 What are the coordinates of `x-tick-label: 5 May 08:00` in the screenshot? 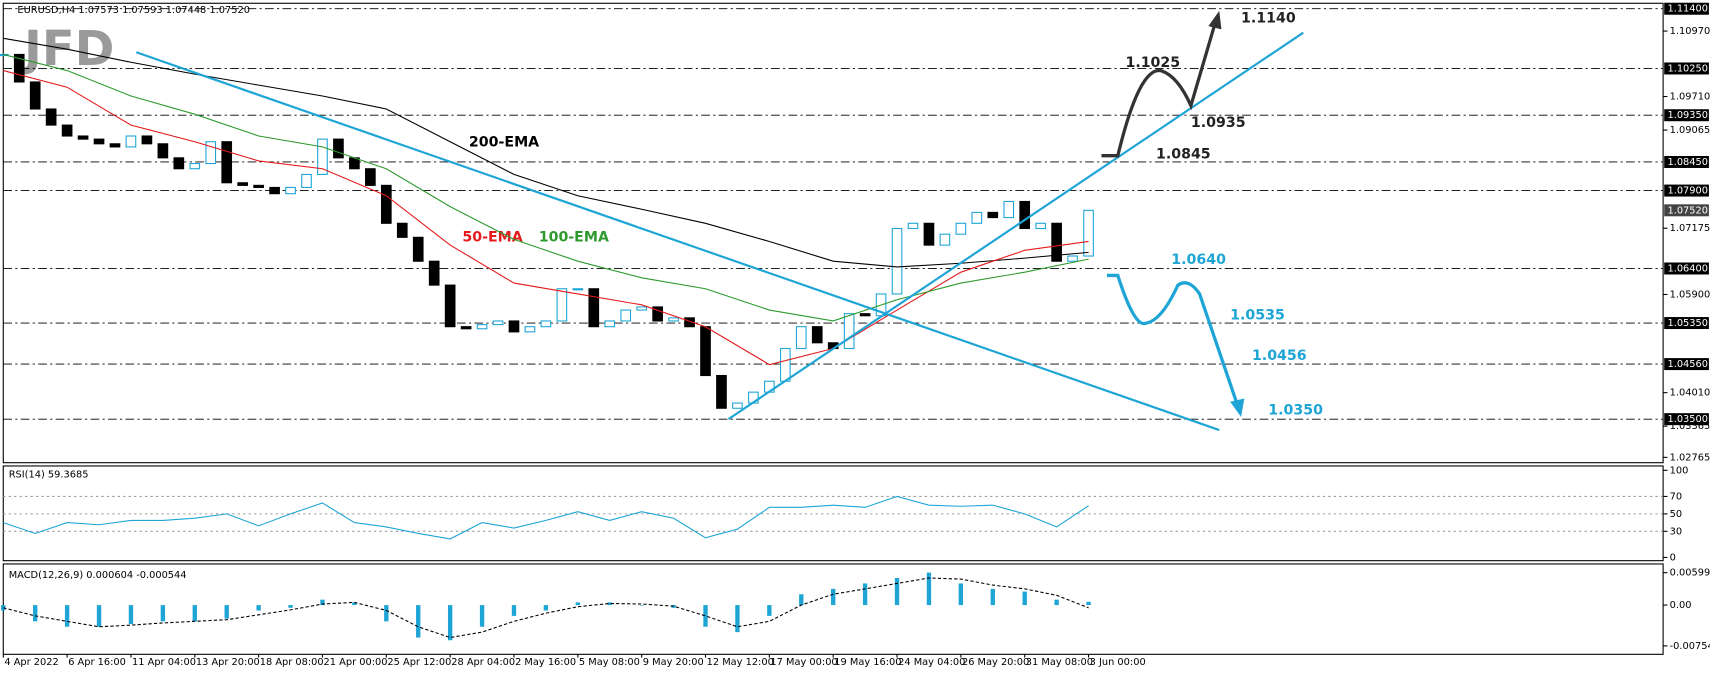 It's located at (609, 662).